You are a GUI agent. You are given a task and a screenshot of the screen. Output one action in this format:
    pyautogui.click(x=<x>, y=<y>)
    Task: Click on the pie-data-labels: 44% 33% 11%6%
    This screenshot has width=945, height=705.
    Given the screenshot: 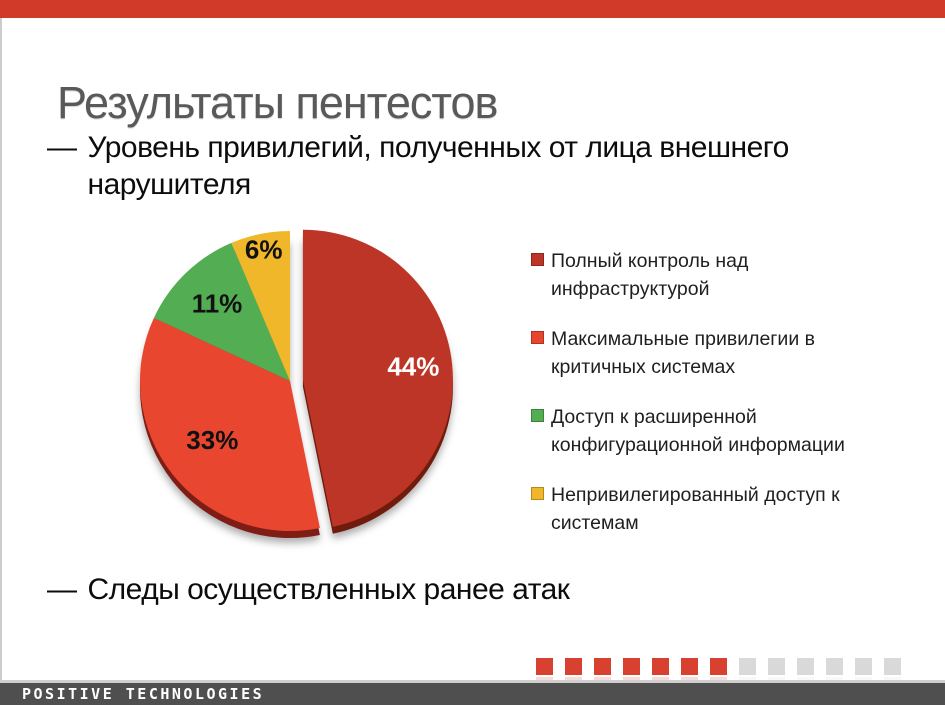 What is the action you would take?
    pyautogui.click(x=312, y=345)
    